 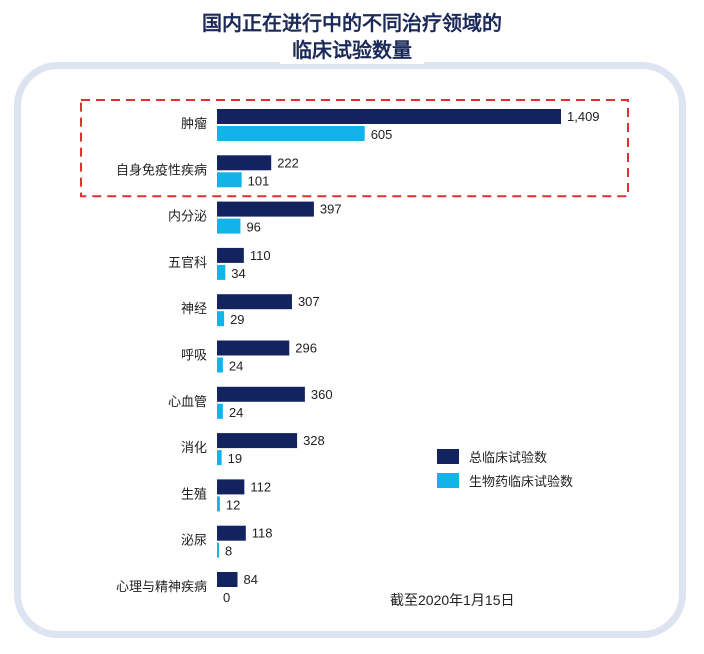 What do you see at coordinates (161, 170) in the screenshot?
I see `category-label: 自身免疫性疾病` at bounding box center [161, 170].